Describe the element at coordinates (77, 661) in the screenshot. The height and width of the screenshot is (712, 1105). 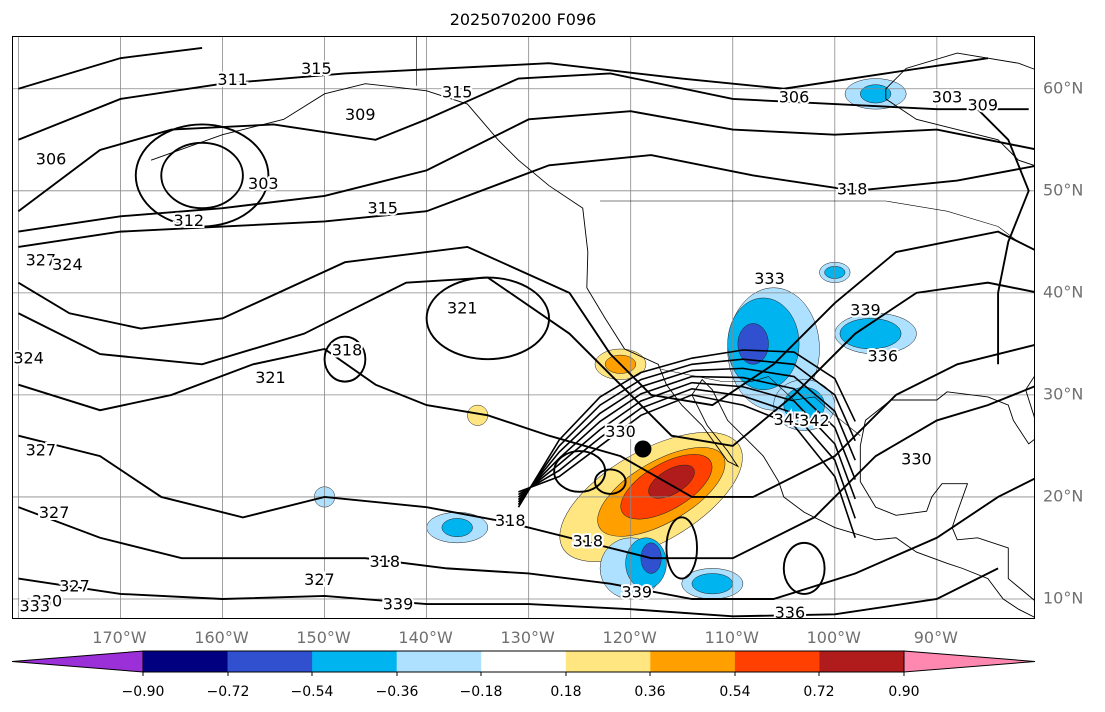
I see `colorbar-under-extend` at that location.